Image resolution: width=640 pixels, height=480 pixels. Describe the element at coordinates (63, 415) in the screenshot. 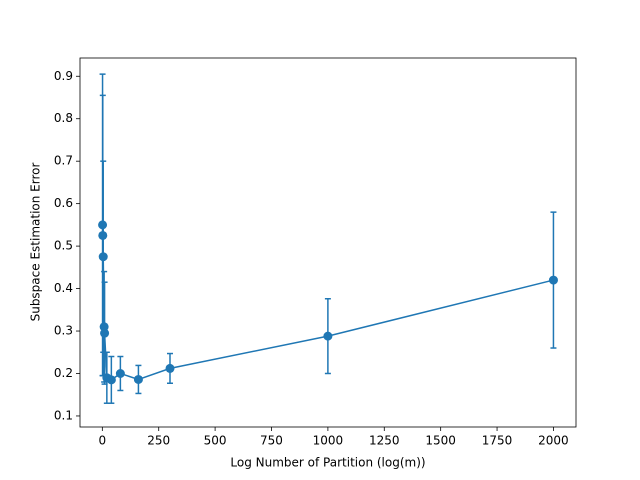

I see `y-tick-label: 0.1` at that location.